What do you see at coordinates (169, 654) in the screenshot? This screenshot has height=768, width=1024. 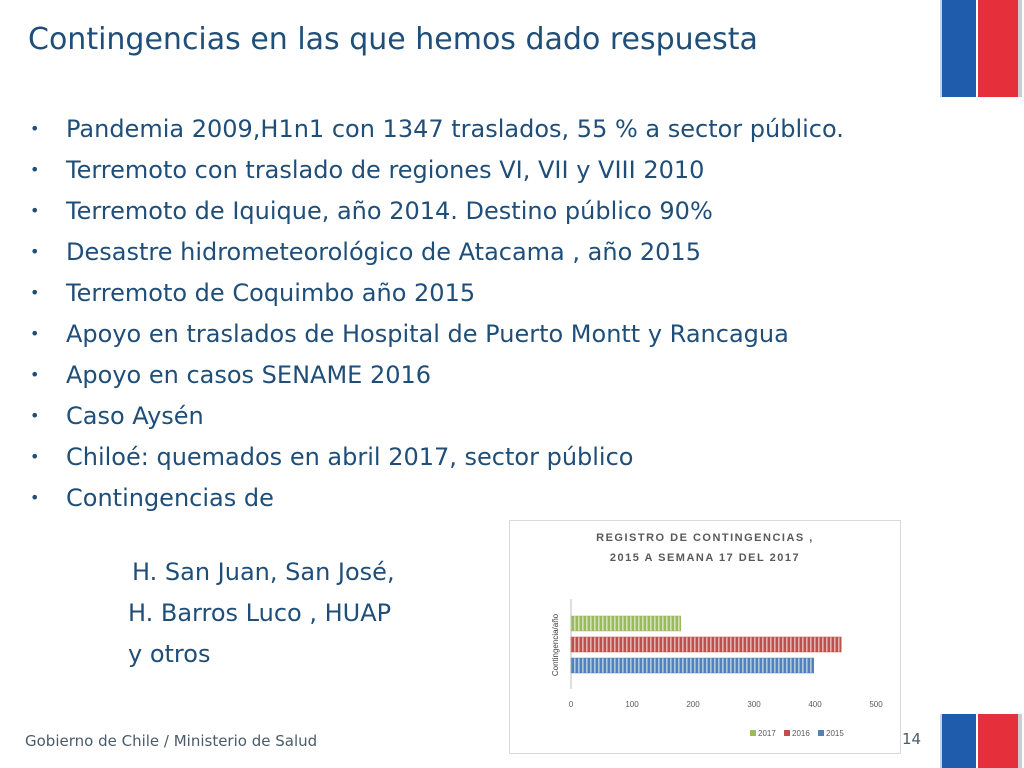 I see `continuation-line-others: y otros` at bounding box center [169, 654].